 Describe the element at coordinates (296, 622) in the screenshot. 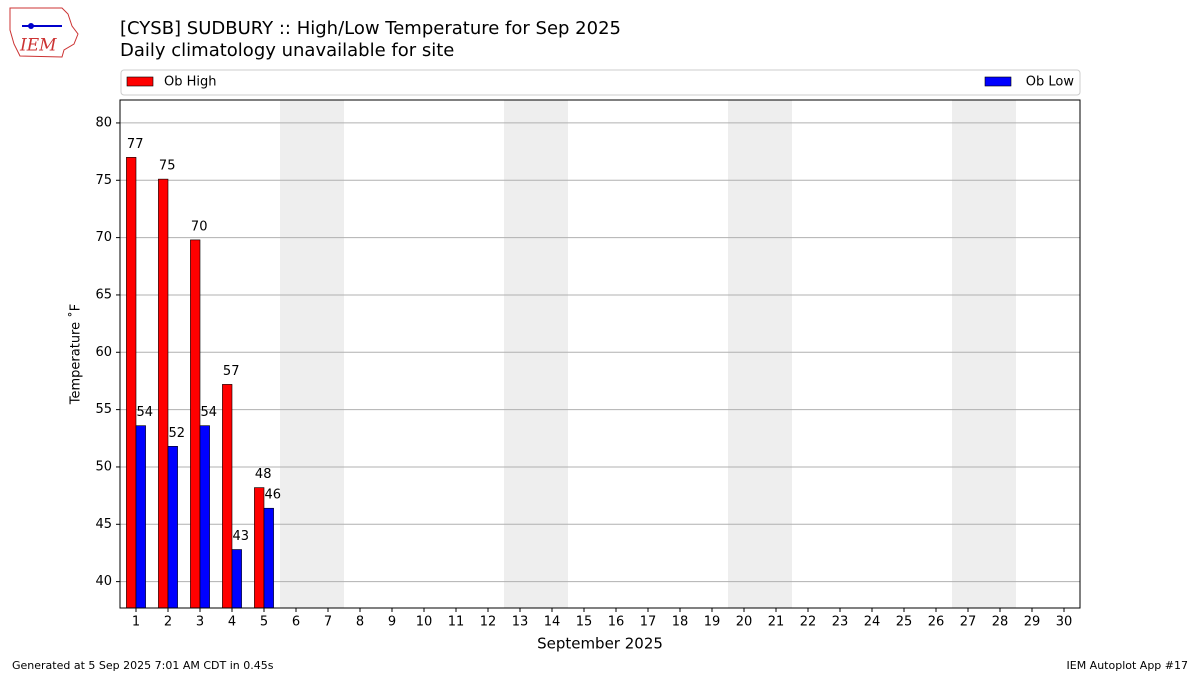

I see `x-tick-label: 6` at that location.